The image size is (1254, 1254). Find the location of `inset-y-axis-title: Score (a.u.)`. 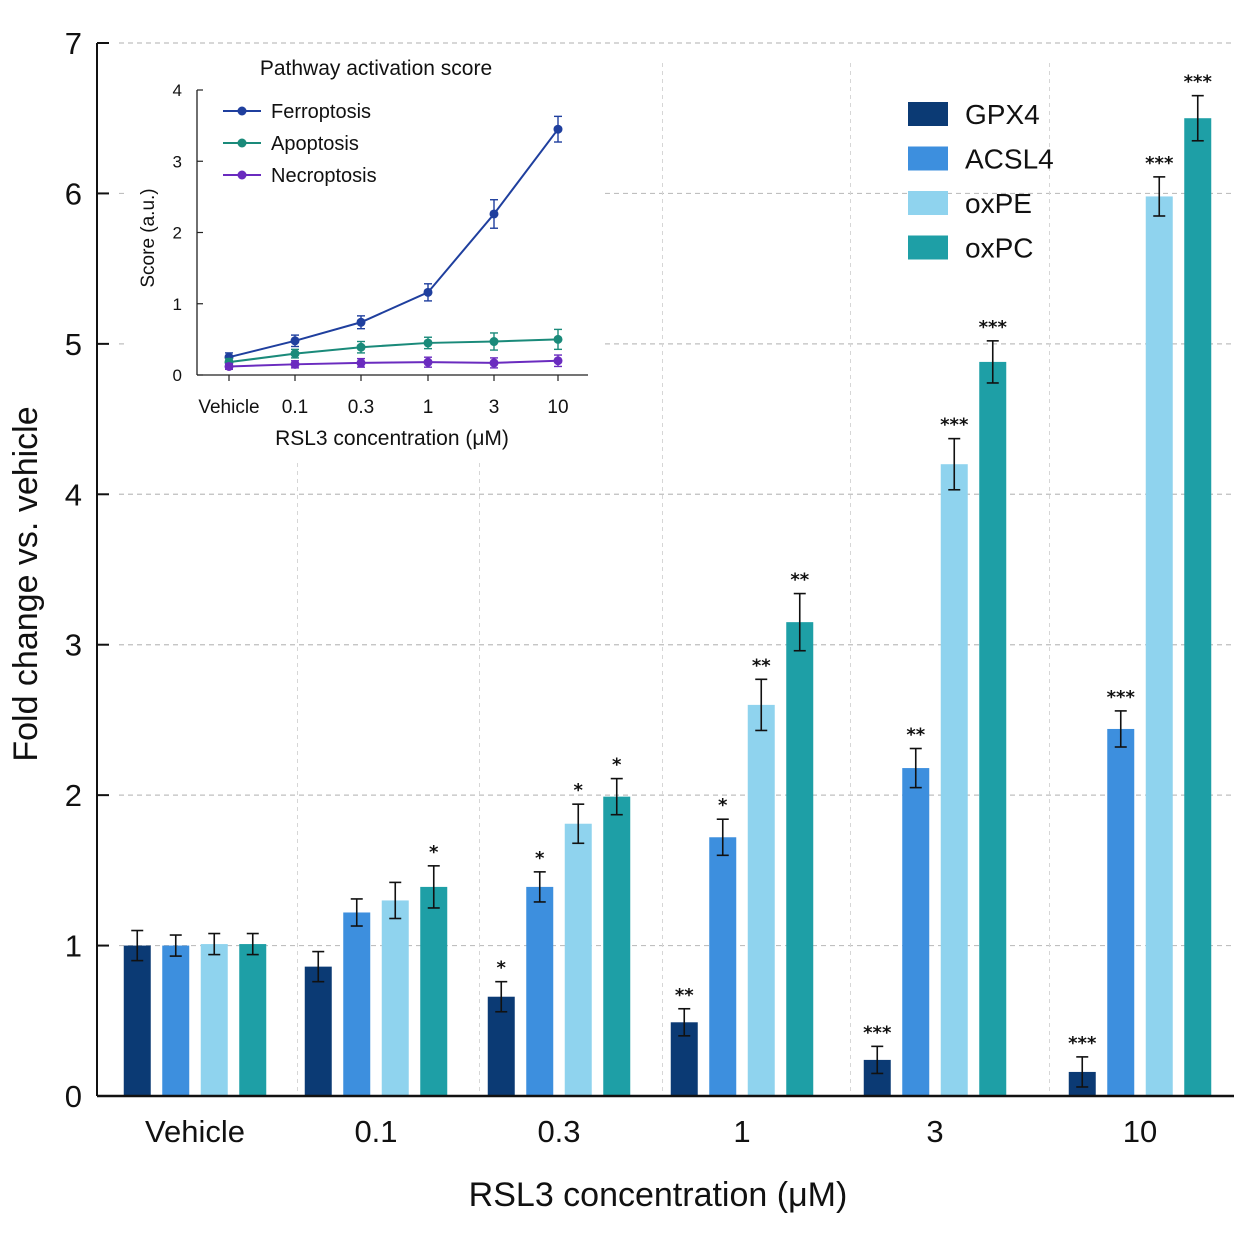

inset-y-axis-title: Score (a.u.) is located at coordinates (148, 237).